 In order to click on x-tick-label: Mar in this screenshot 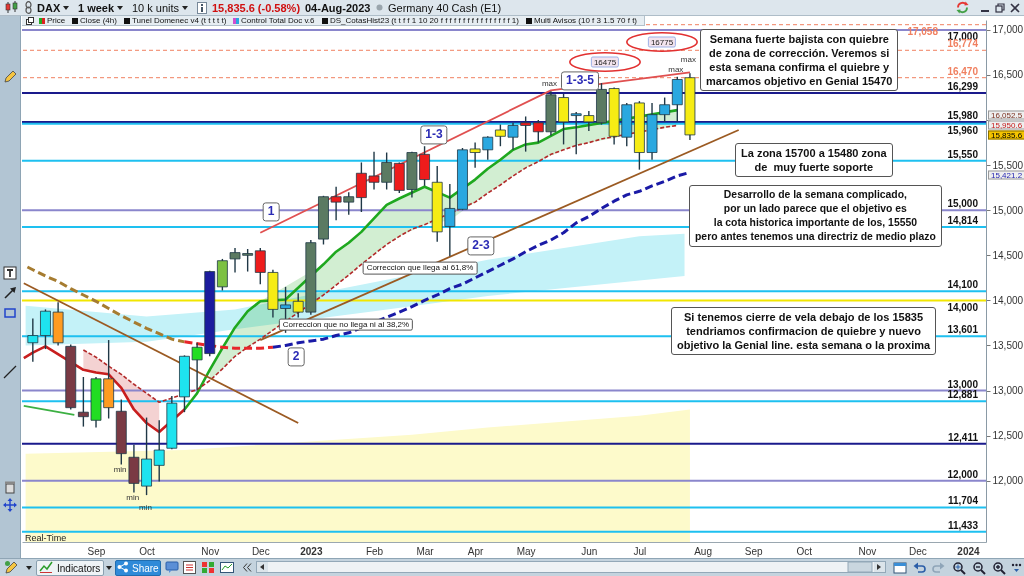, I will do `click(425, 551)`.